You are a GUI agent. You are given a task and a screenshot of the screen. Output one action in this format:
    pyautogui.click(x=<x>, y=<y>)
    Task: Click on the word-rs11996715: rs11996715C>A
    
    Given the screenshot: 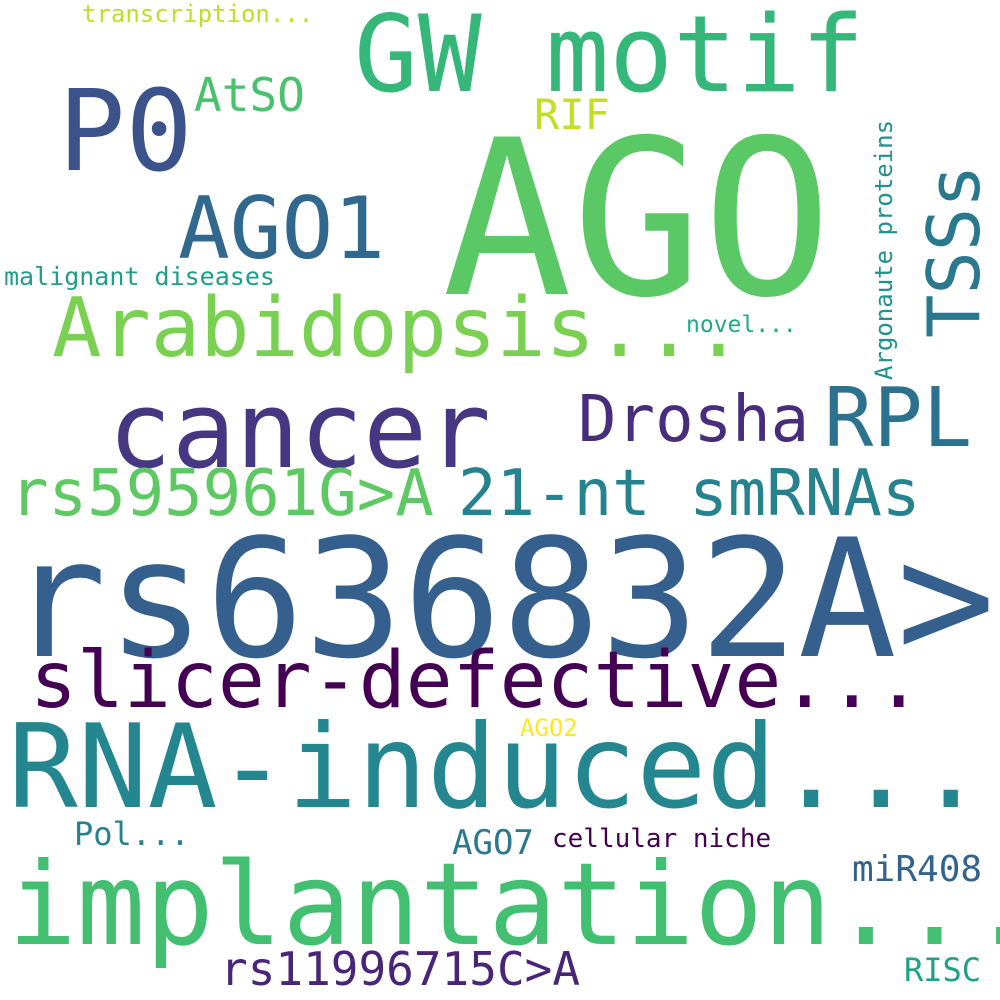 What is the action you would take?
    pyautogui.click(x=400, y=969)
    